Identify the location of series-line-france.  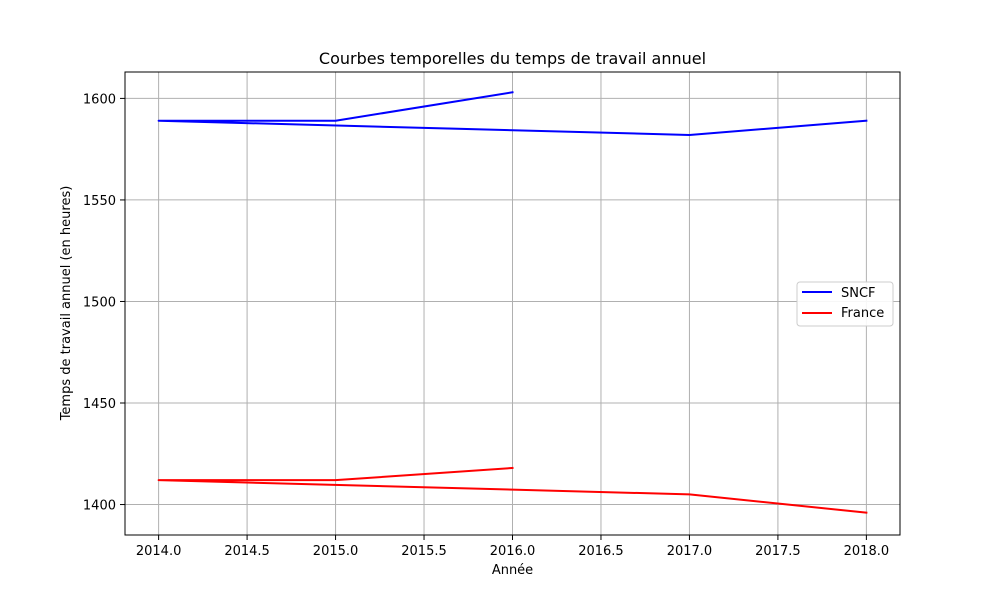
(512, 490).